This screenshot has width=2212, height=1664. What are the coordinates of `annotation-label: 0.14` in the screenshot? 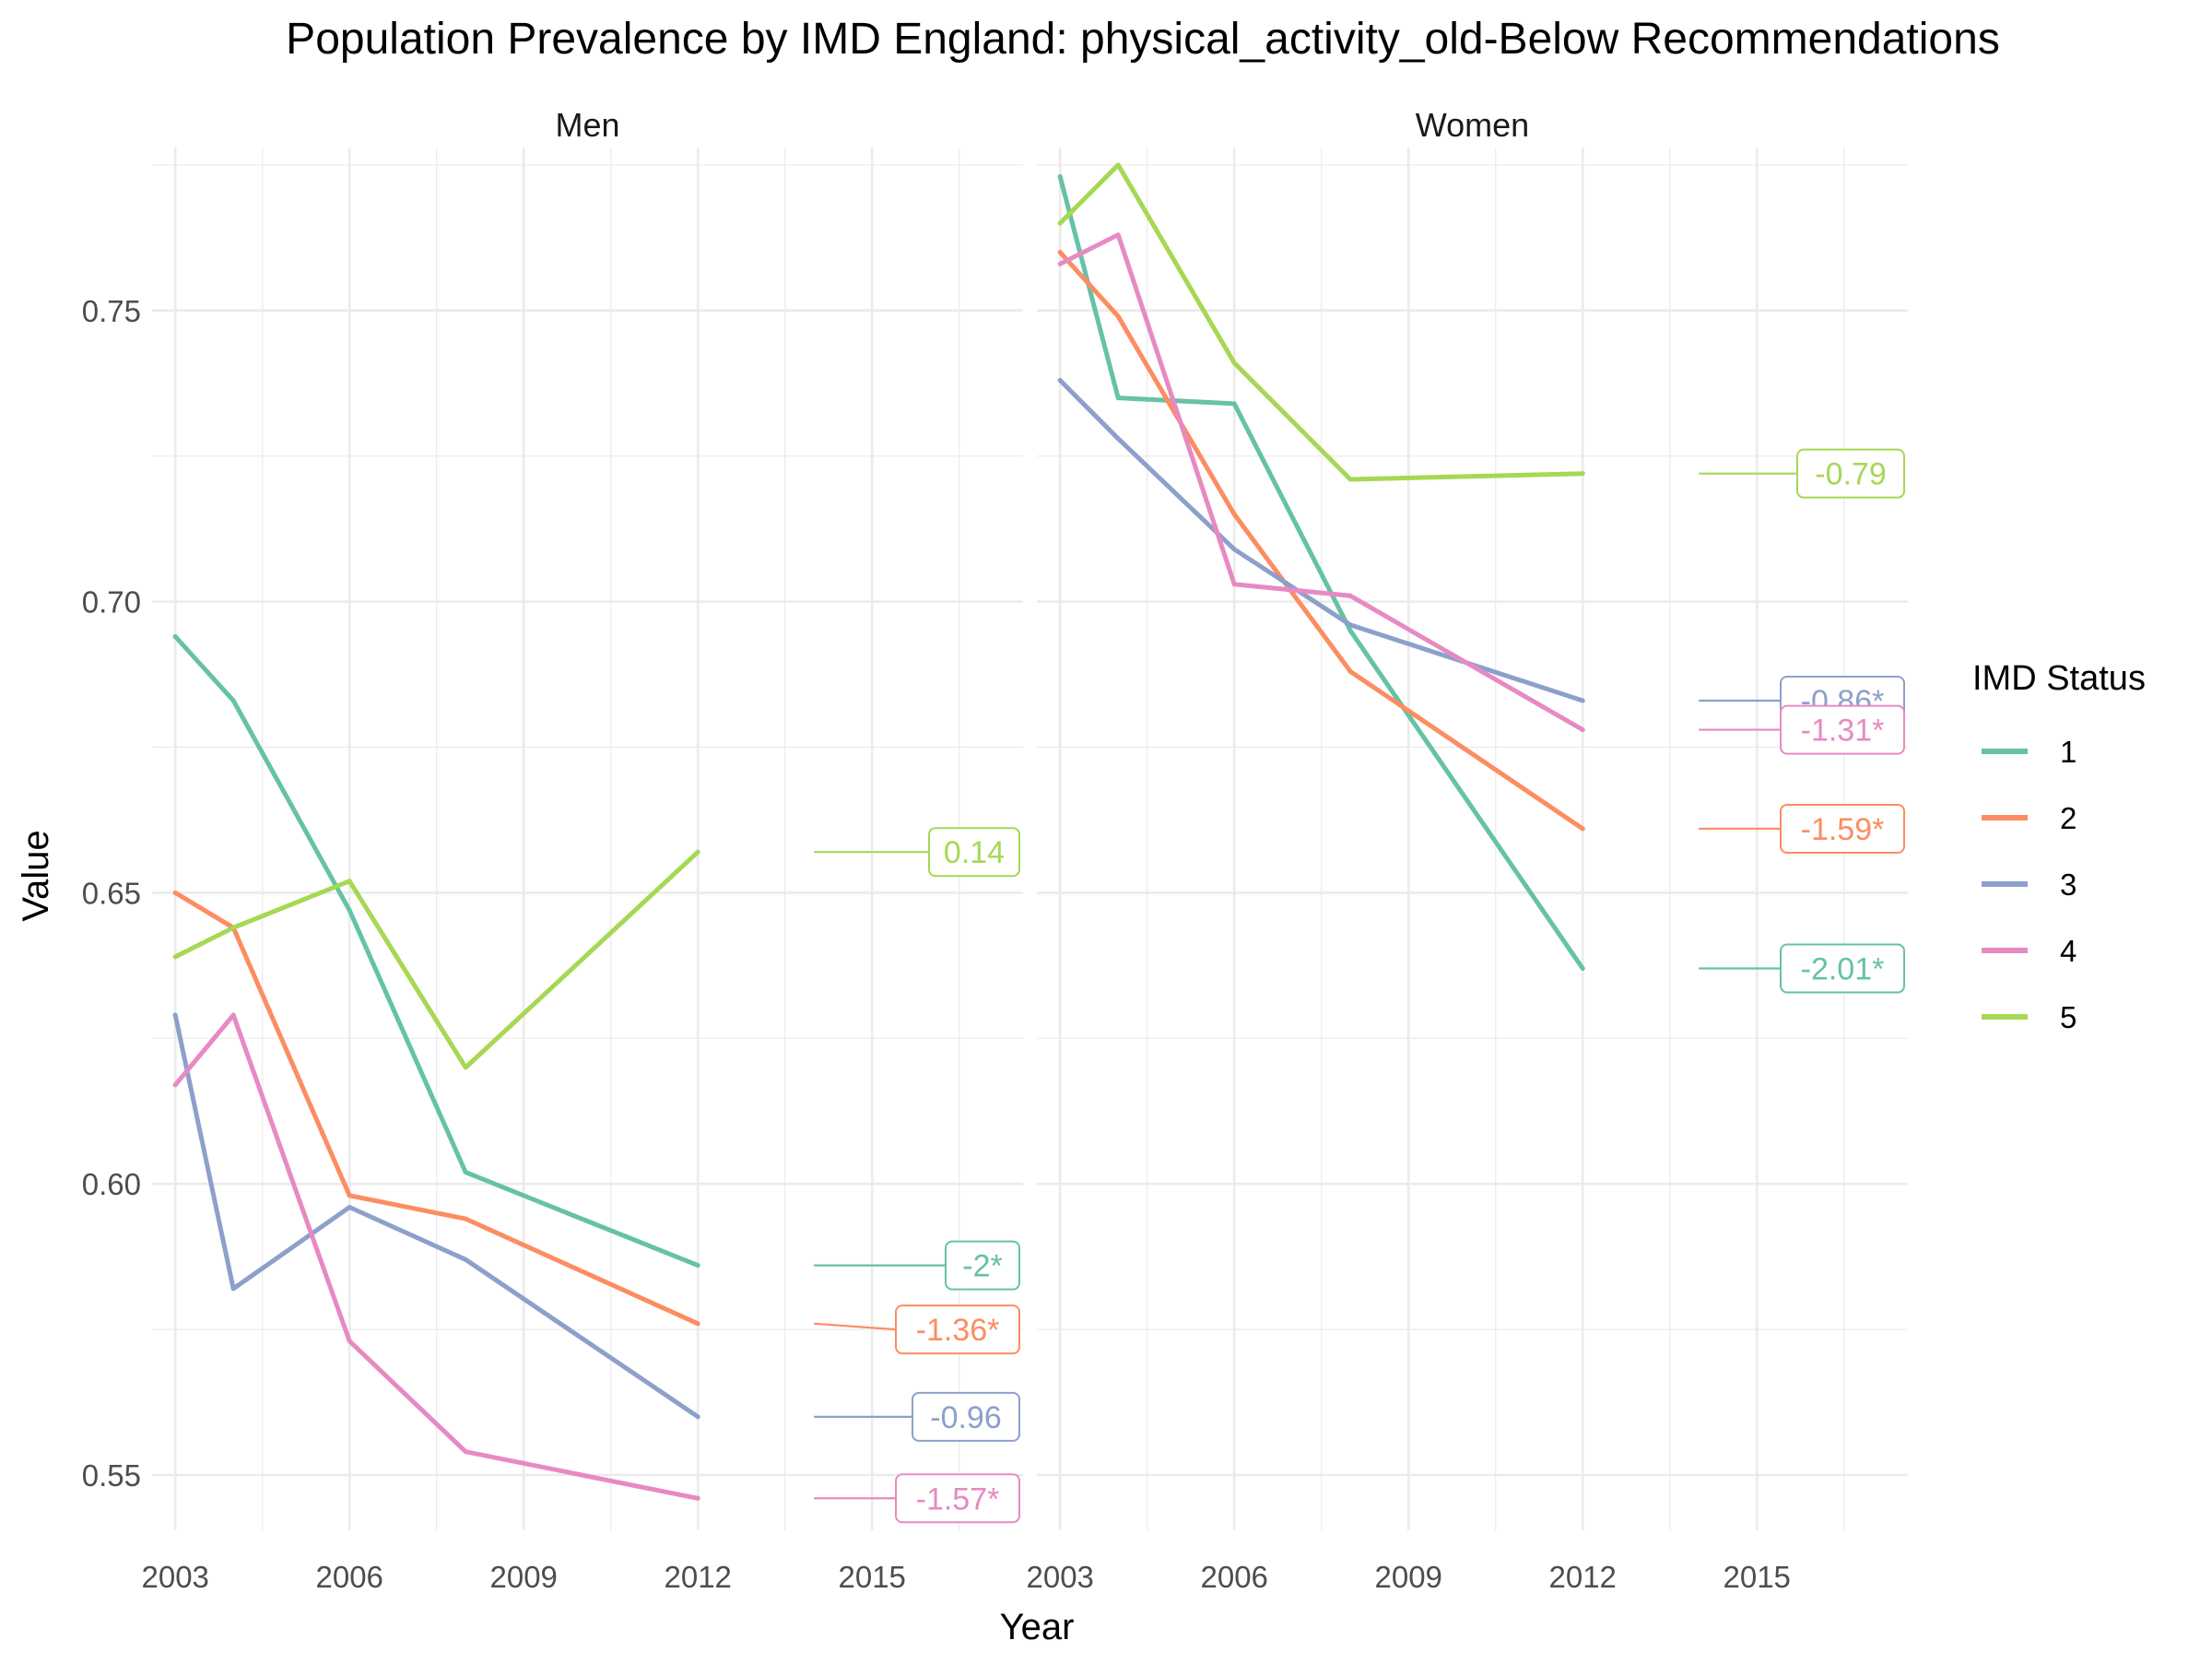 It's located at (974, 852).